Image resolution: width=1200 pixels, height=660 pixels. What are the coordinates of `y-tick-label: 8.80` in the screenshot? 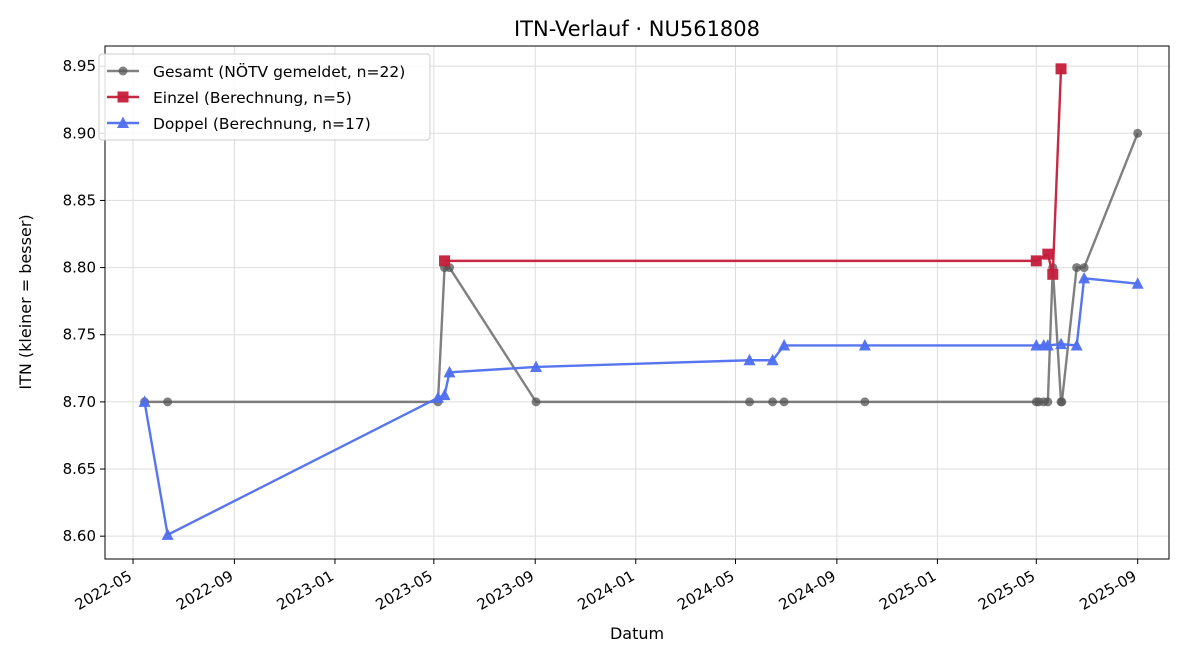 It's located at (79, 268).